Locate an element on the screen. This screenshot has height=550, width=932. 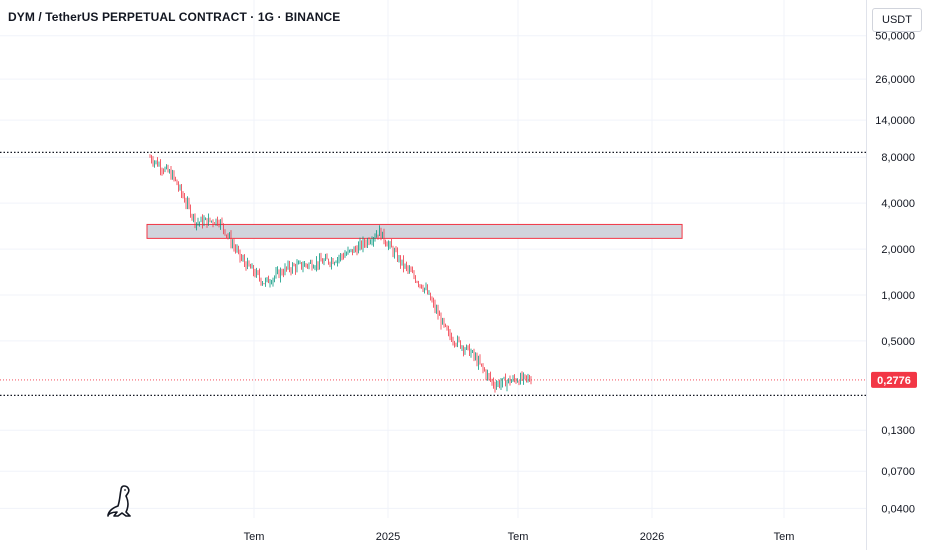
y-tick-label: 14,0000 is located at coordinates (895, 121).